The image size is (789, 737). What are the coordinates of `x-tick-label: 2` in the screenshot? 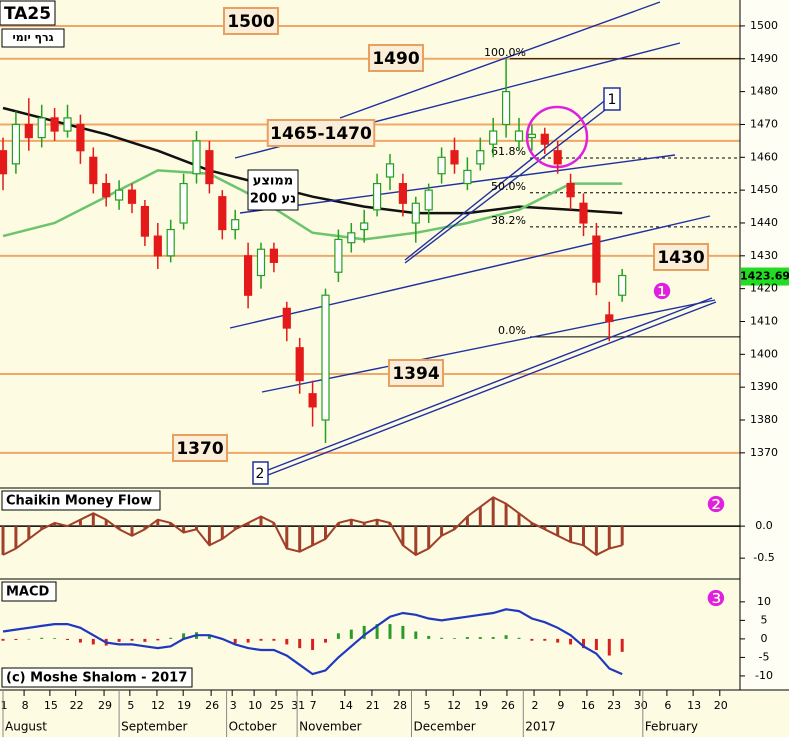 It's located at (535, 705).